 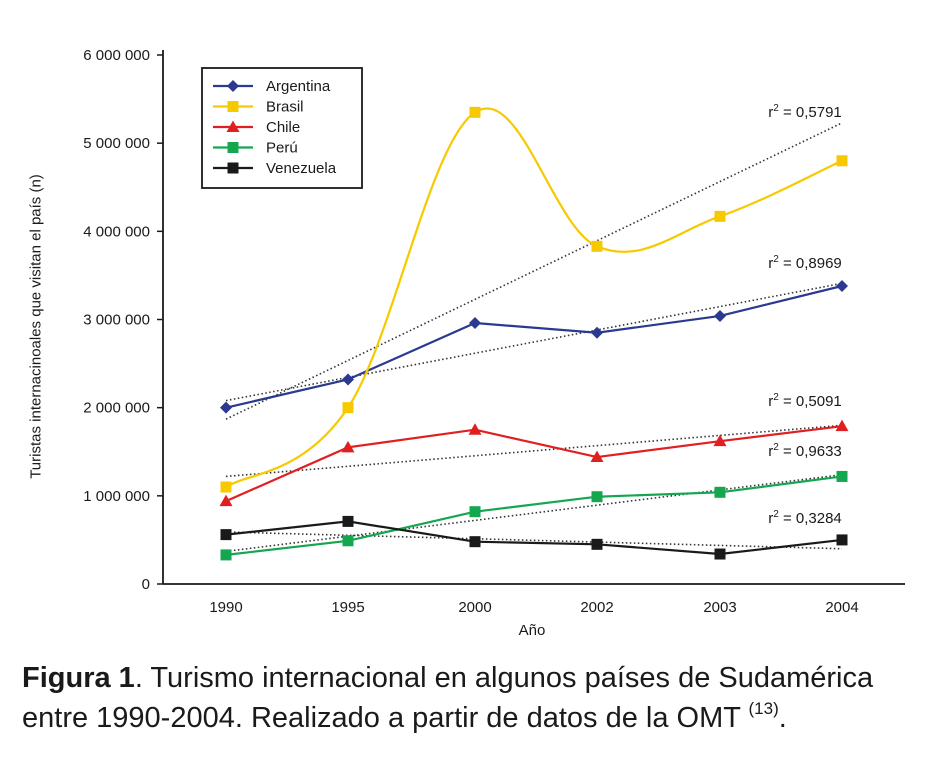 I want to click on trendline-chile, so click(x=534, y=451).